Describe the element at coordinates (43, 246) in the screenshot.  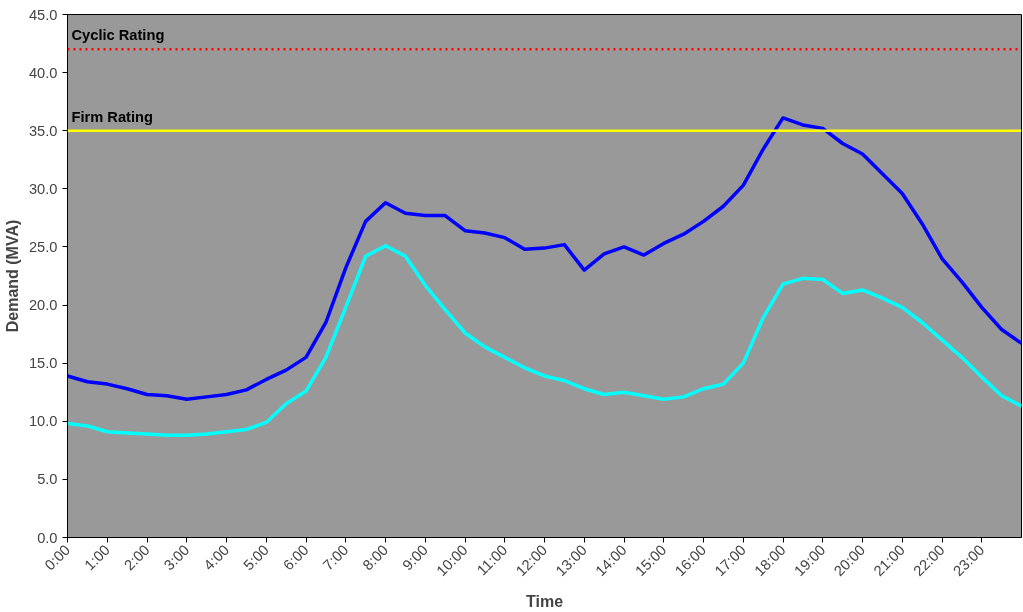
I see `y-tick-label: 25.0` at that location.